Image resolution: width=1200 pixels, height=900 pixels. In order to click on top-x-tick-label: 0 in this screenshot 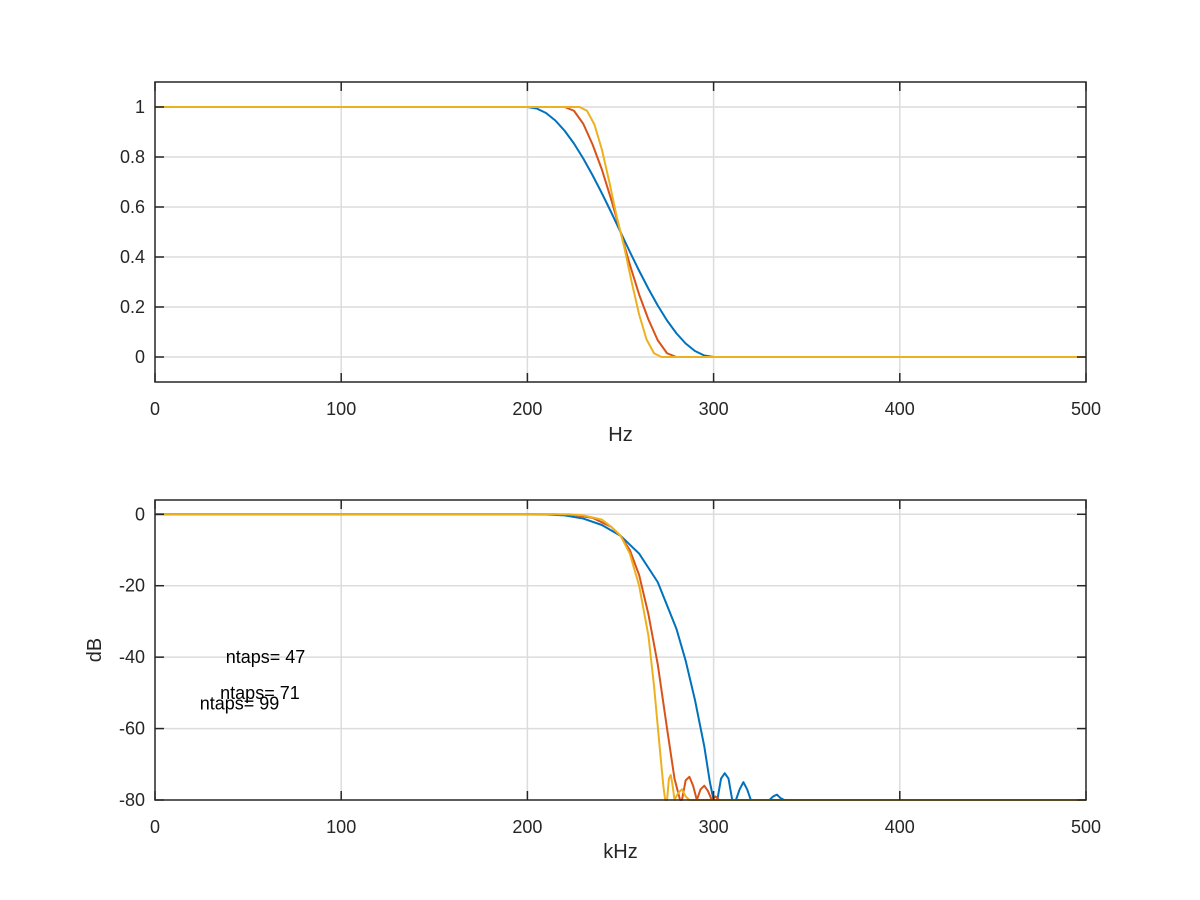, I will do `click(155, 409)`.